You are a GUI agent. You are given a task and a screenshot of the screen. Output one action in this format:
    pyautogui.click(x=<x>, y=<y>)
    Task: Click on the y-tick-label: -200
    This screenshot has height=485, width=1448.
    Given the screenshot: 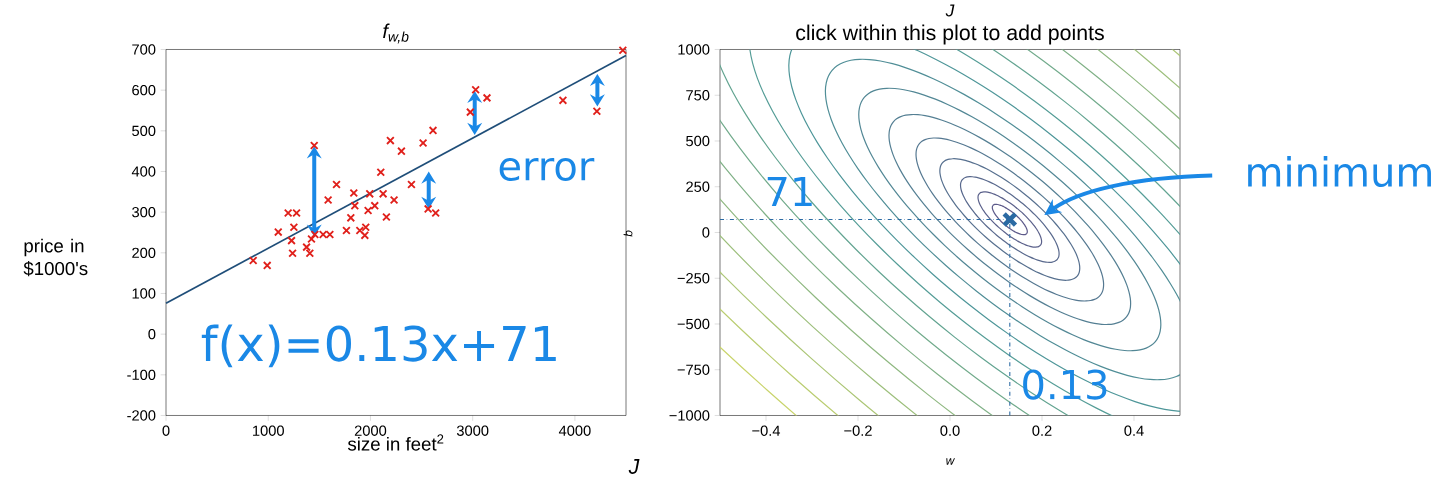 What is the action you would take?
    pyautogui.click(x=141, y=415)
    